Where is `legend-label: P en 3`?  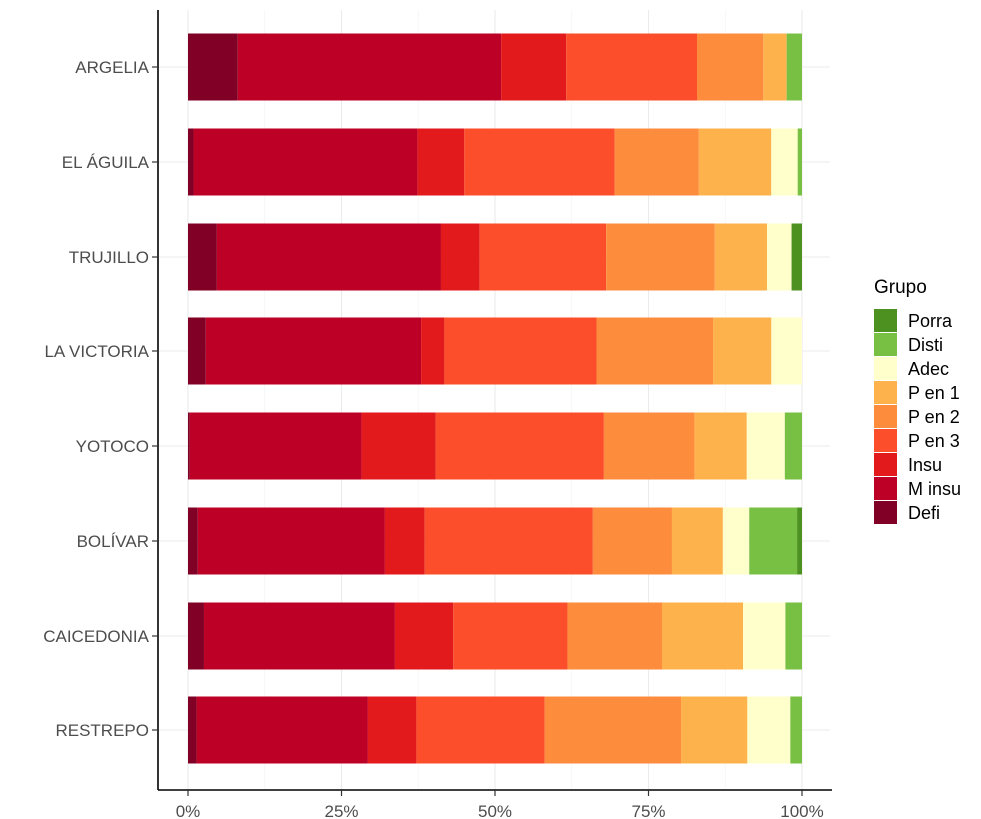
legend-label: P en 3 is located at coordinates (934, 441).